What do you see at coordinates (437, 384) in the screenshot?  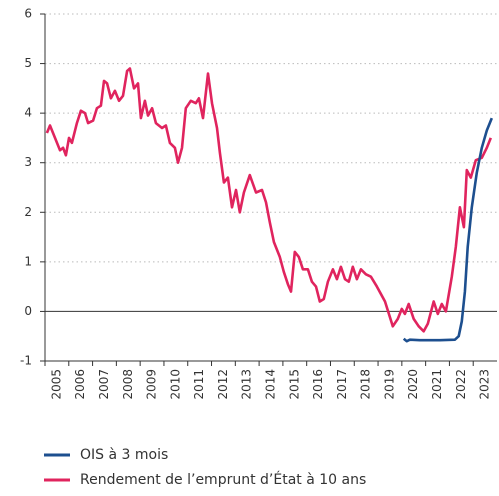 I see `x-tick-label: 2021` at bounding box center [437, 384].